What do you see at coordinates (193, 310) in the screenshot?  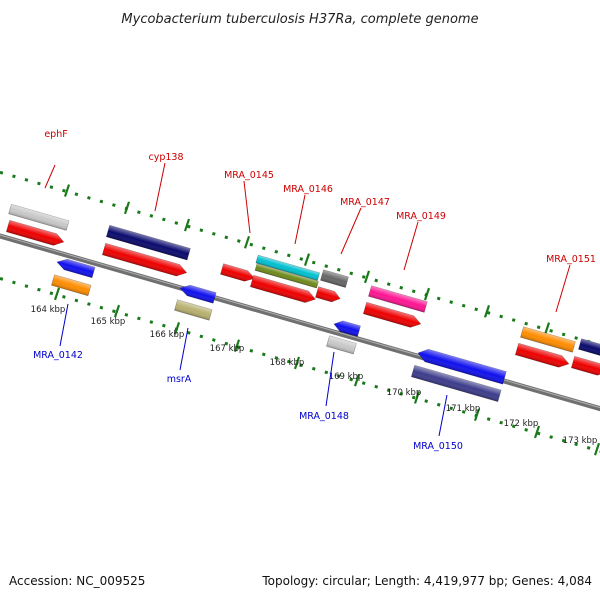 I see `msra-tan-feature` at bounding box center [193, 310].